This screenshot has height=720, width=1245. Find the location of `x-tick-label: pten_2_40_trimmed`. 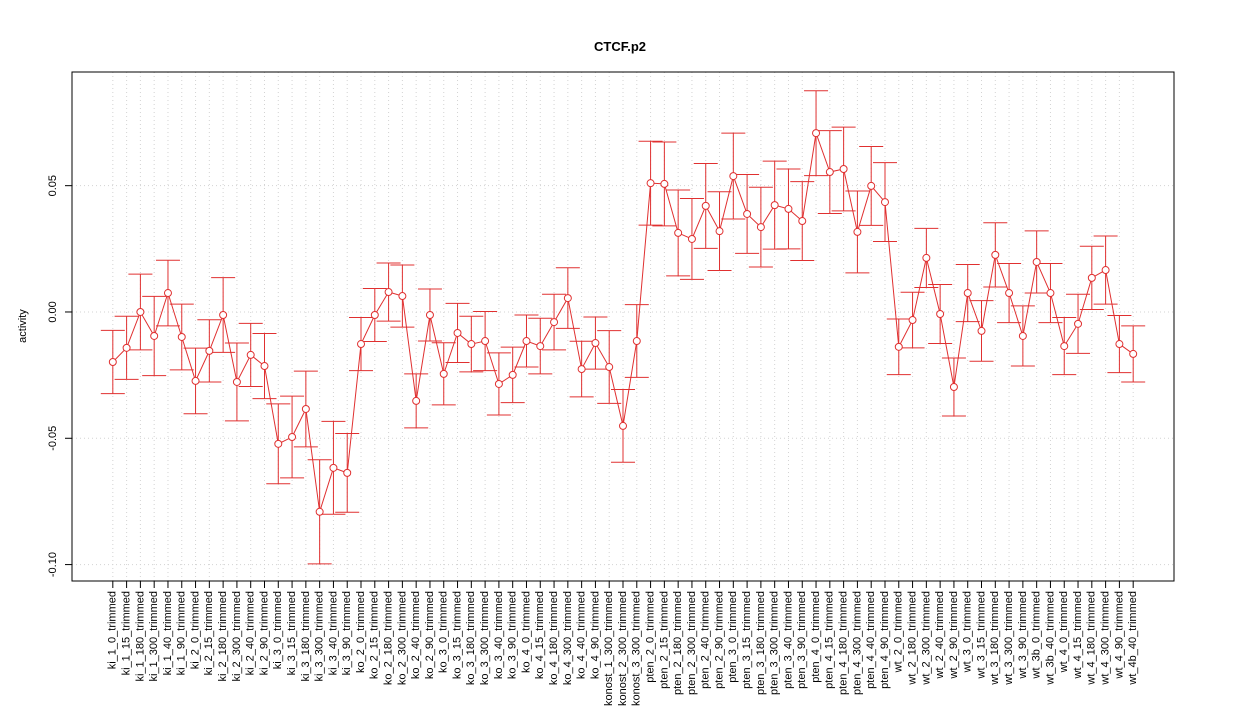

x-tick-label: pten_2_40_trimmed is located at coordinates (706, 640).